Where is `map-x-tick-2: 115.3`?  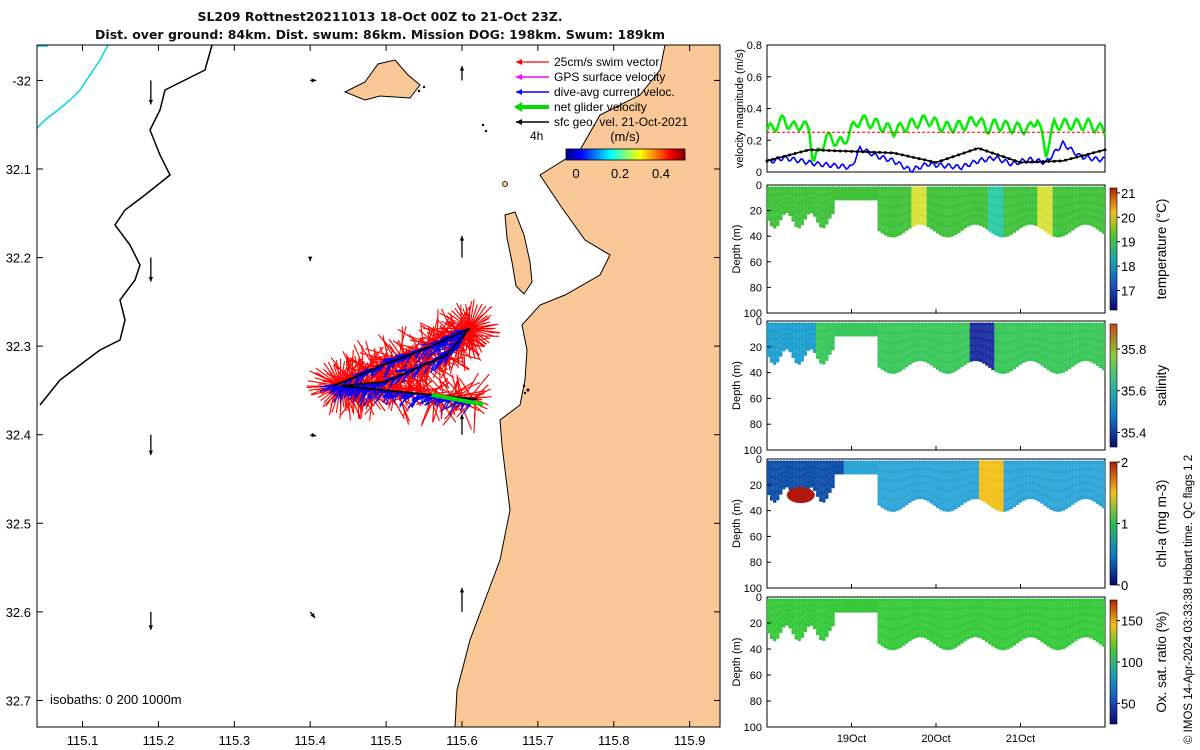
map-x-tick-2: 115.3 is located at coordinates (235, 740).